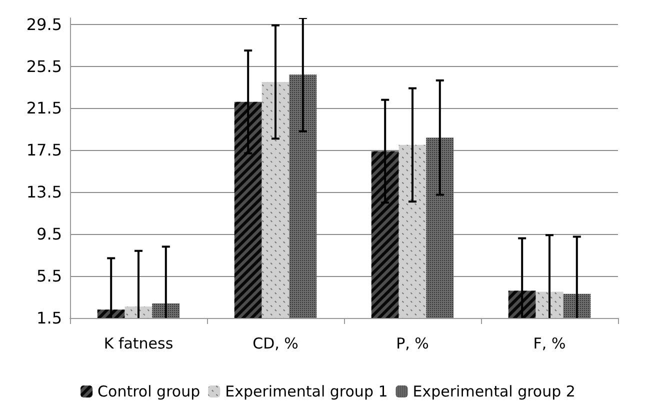 This screenshot has width=659, height=417. Describe the element at coordinates (306, 391) in the screenshot. I see `legend-label: Experimental group 1` at that location.